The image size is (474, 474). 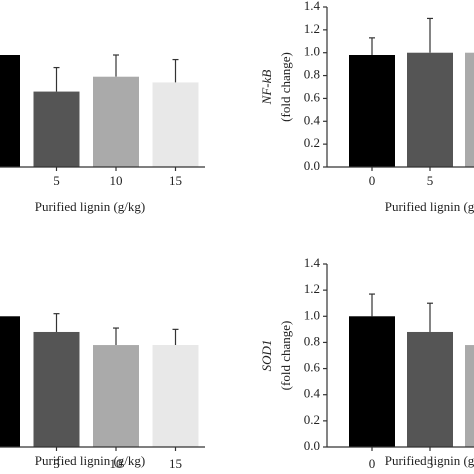 What do you see at coordinates (266, 356) in the screenshot?
I see `y-axis-label: SOD1` at bounding box center [266, 356].